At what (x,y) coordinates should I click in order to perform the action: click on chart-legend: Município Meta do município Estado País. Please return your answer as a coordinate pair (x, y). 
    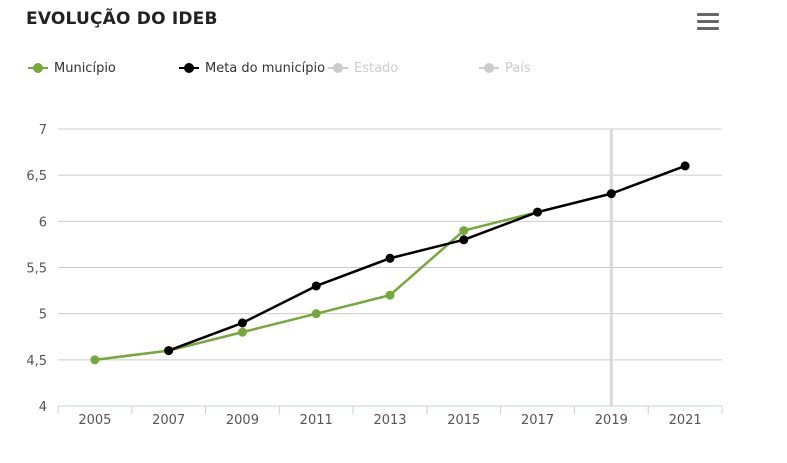
    Looking at the image, I should click on (393, 68).